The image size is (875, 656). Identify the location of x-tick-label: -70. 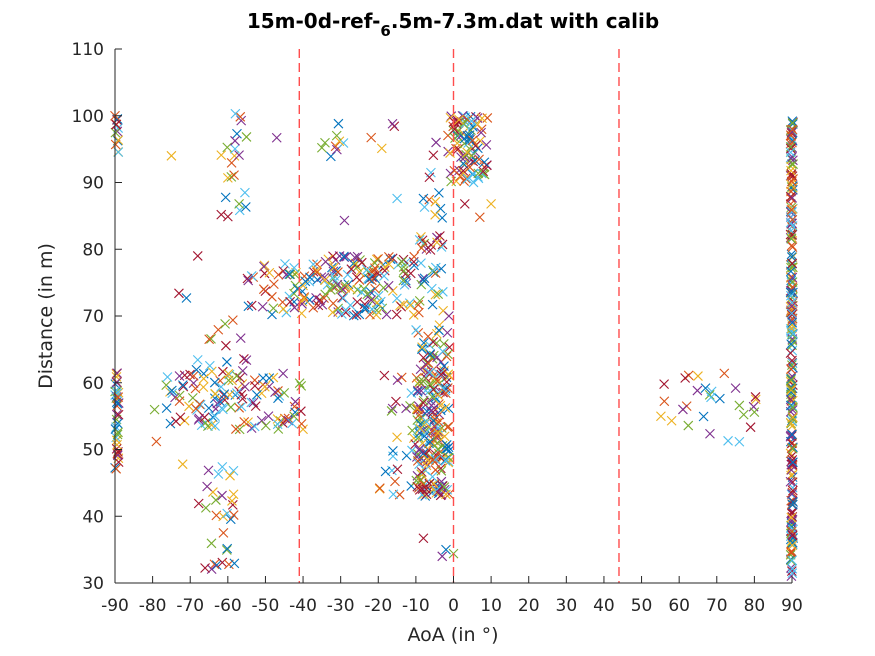
(190, 606).